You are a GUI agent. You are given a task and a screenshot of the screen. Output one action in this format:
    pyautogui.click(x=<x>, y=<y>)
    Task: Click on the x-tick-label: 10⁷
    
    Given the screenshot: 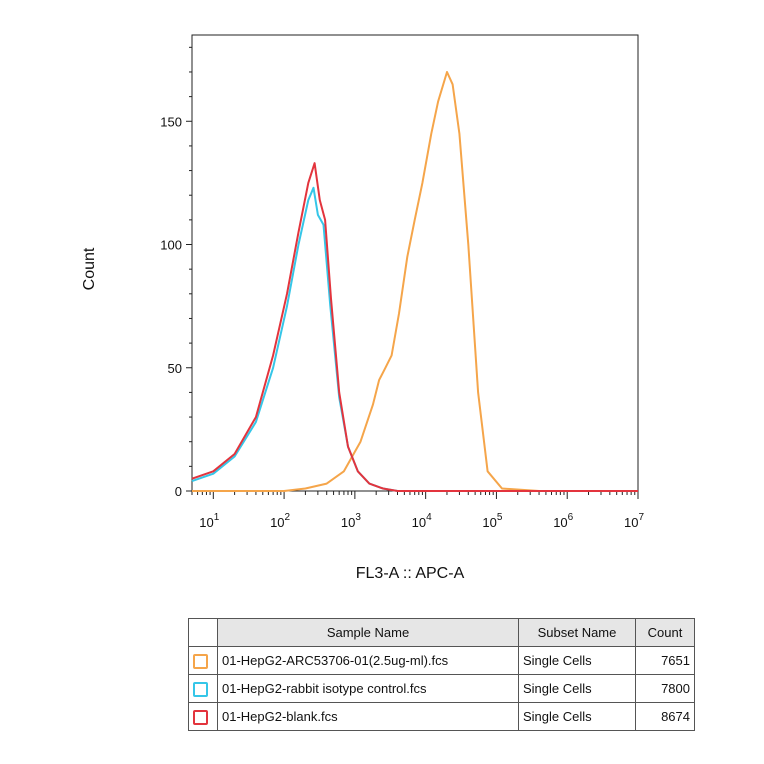 What is the action you would take?
    pyautogui.click(x=634, y=521)
    